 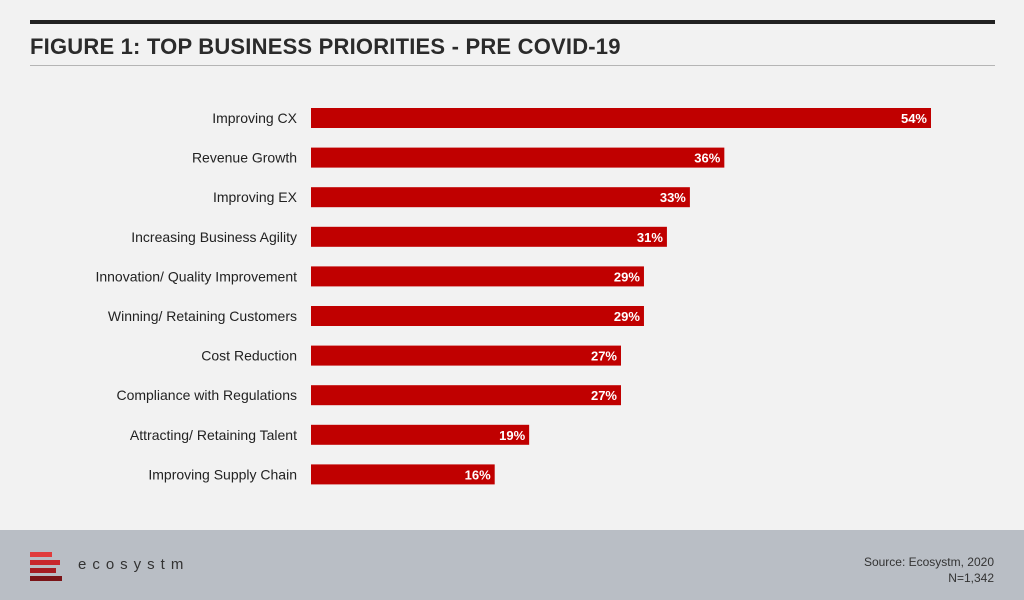 I want to click on category-label: Improving EX, so click(x=255, y=197).